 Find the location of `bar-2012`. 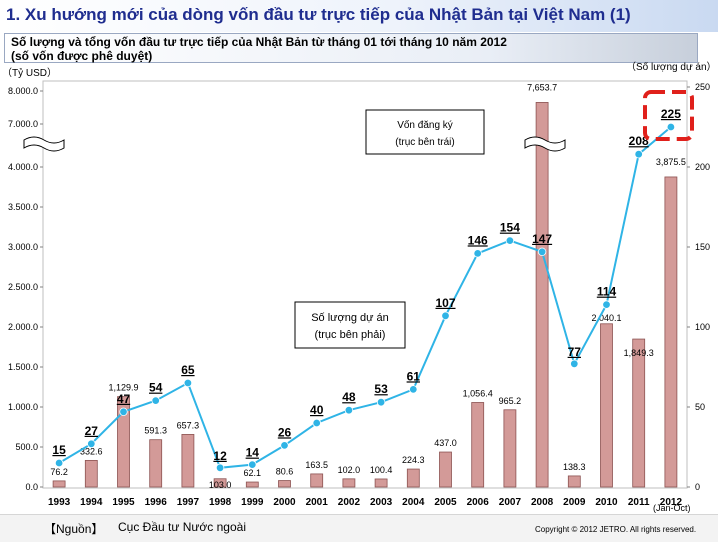

bar-2012 is located at coordinates (671, 332).